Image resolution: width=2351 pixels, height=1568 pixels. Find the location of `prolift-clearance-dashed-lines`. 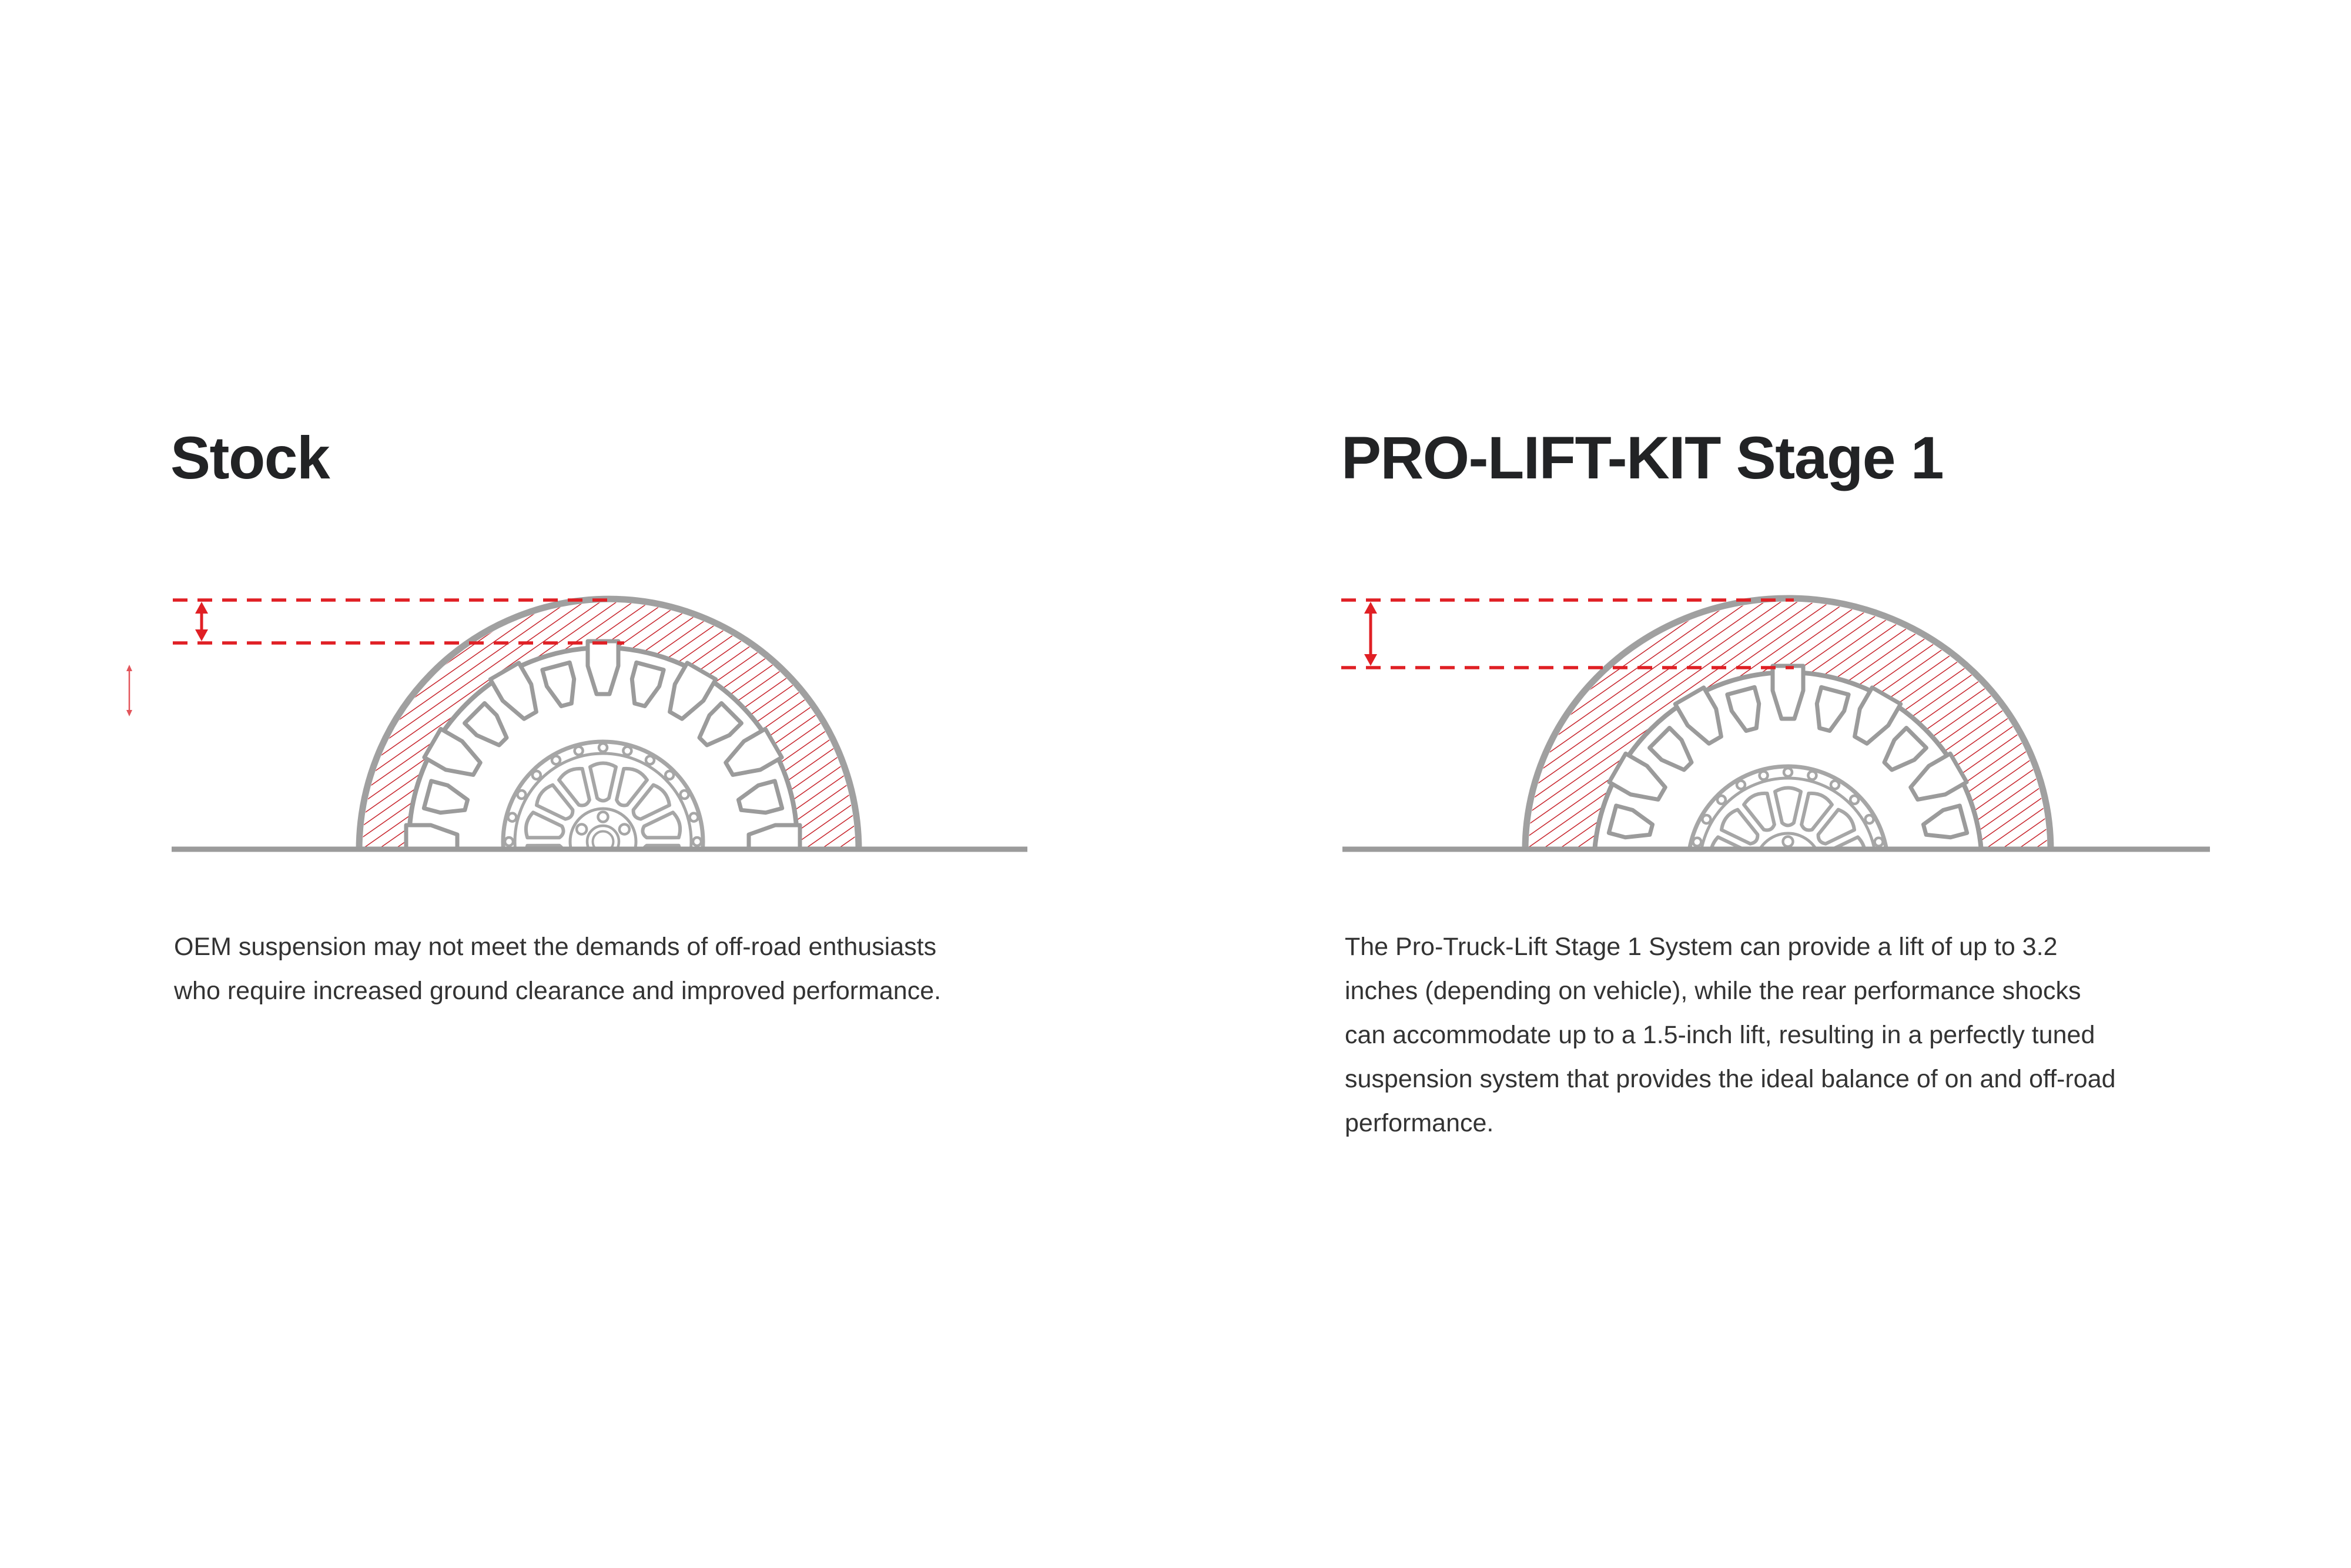

prolift-clearance-dashed-lines is located at coordinates (1567, 634).